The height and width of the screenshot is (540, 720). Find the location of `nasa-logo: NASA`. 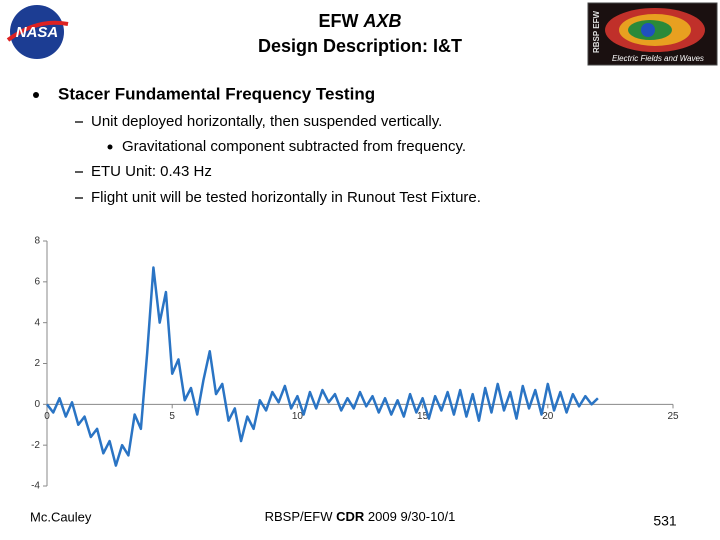

nasa-logo: NASA is located at coordinates (37, 32).